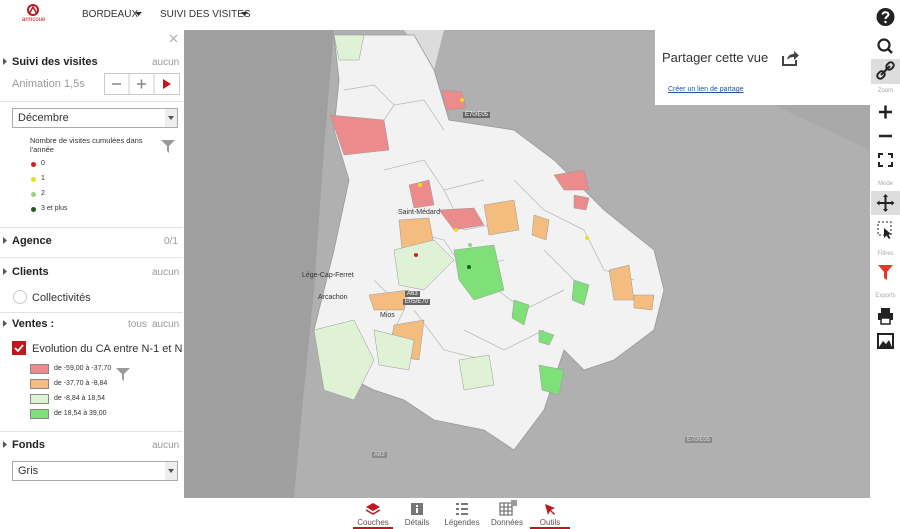 The height and width of the screenshot is (529, 900). What do you see at coordinates (885, 341) in the screenshot?
I see `image-export` at bounding box center [885, 341].